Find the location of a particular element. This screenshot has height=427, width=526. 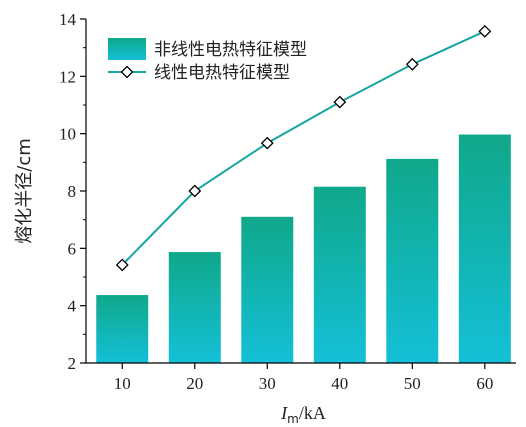

y-tick-label: 12 is located at coordinates (67, 76).